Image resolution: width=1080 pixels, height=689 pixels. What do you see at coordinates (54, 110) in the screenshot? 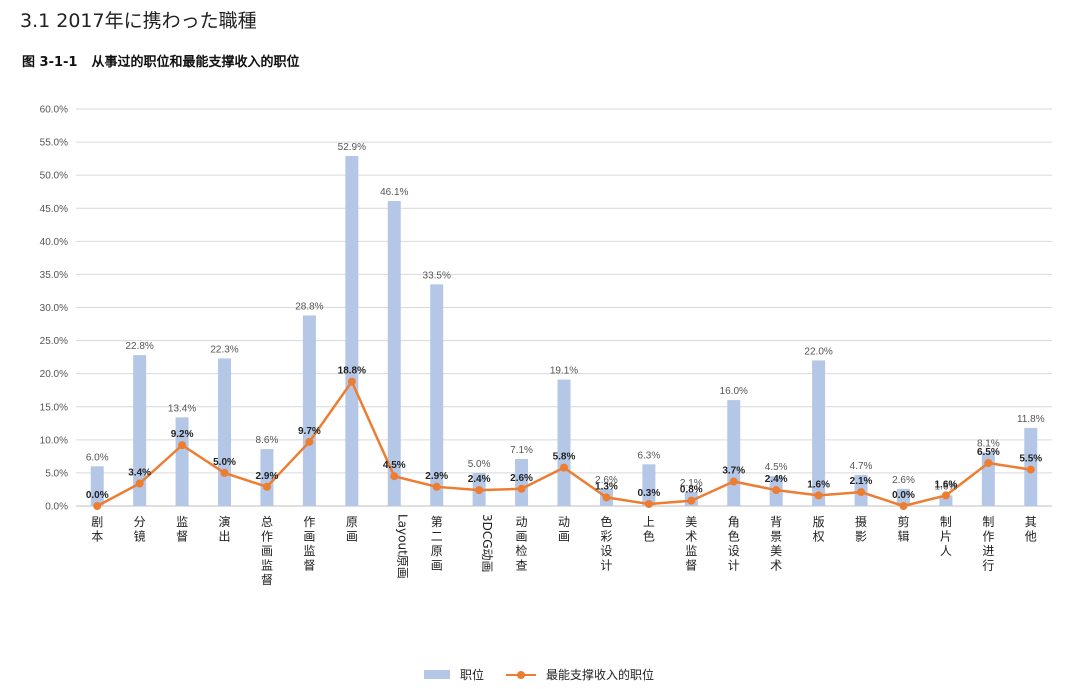
I see `y-tick-label: 60.0%` at bounding box center [54, 110].